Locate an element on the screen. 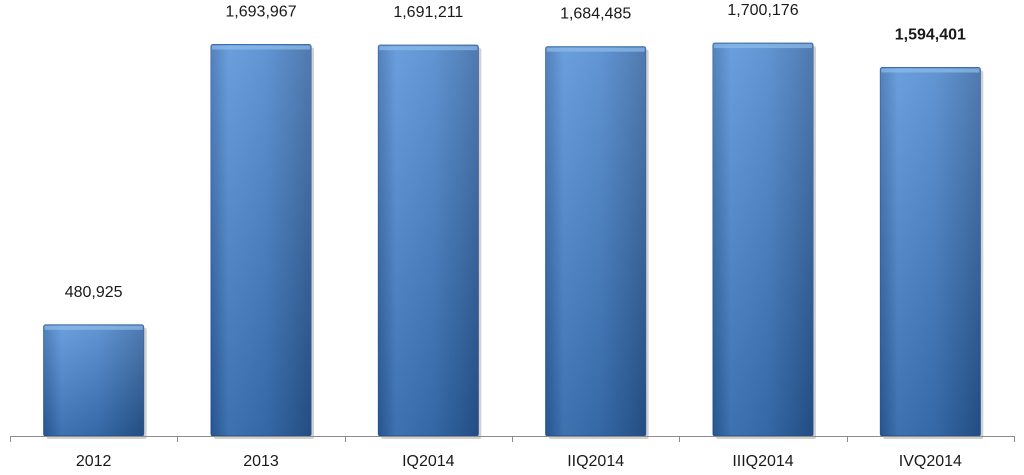  bar-iiiq2014 is located at coordinates (764, 240).